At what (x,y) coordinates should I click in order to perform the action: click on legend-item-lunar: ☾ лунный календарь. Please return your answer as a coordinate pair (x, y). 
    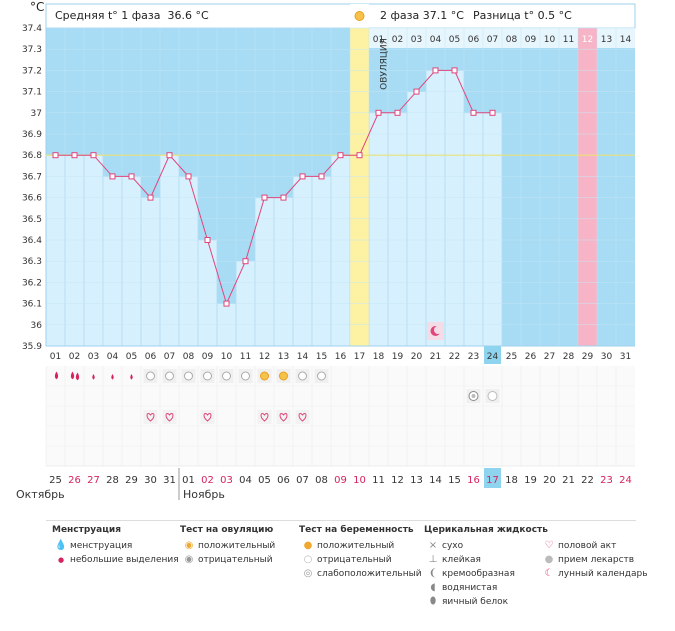
    Looking at the image, I should click on (594, 574).